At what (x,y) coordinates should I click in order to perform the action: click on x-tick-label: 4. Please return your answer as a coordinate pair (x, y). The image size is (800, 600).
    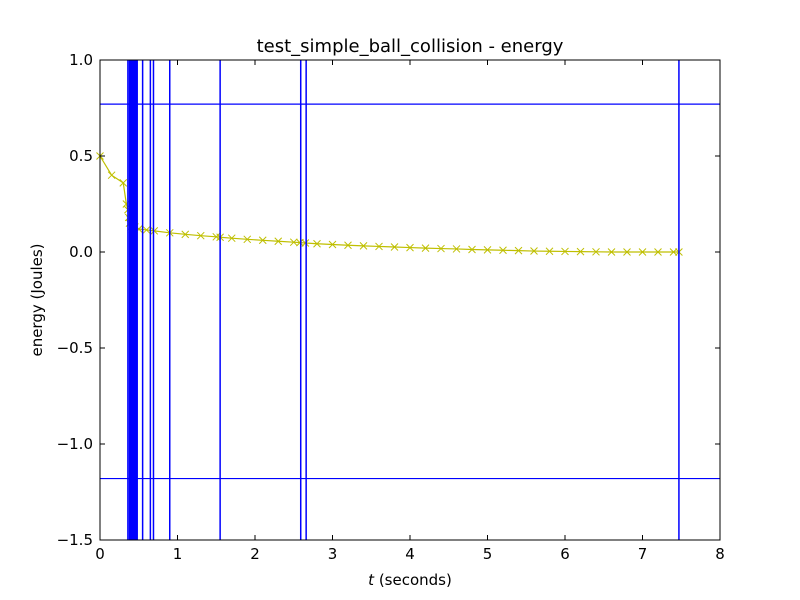
    Looking at the image, I should click on (410, 554).